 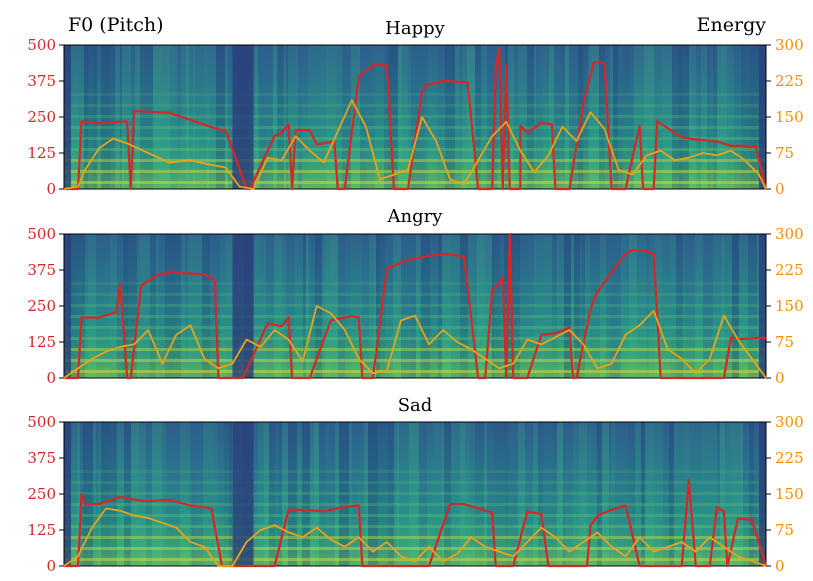 What do you see at coordinates (415, 28) in the screenshot?
I see `panel-title: Happy` at bounding box center [415, 28].